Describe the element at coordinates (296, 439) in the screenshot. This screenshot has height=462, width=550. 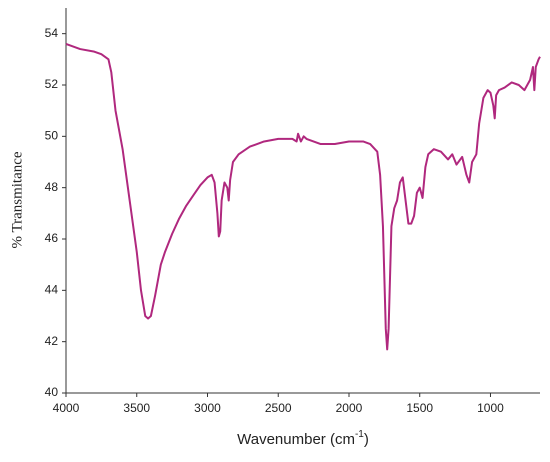
I see `x-label-text: Wavenumber (cm` at that location.